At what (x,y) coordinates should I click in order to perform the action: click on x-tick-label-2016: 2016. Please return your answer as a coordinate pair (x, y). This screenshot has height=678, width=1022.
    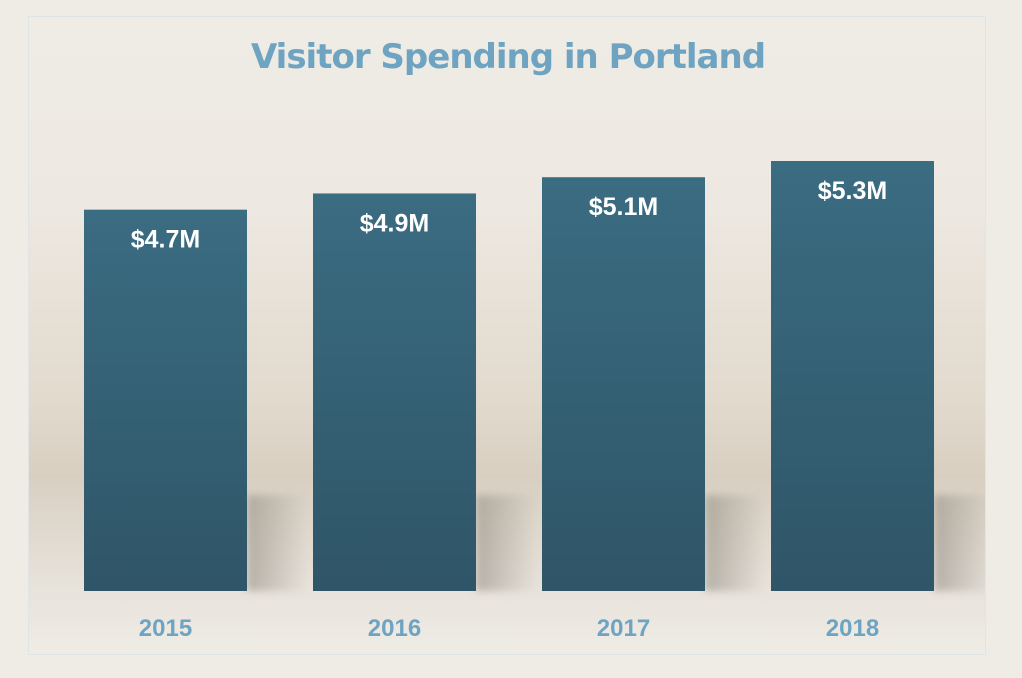
    Looking at the image, I should click on (394, 628).